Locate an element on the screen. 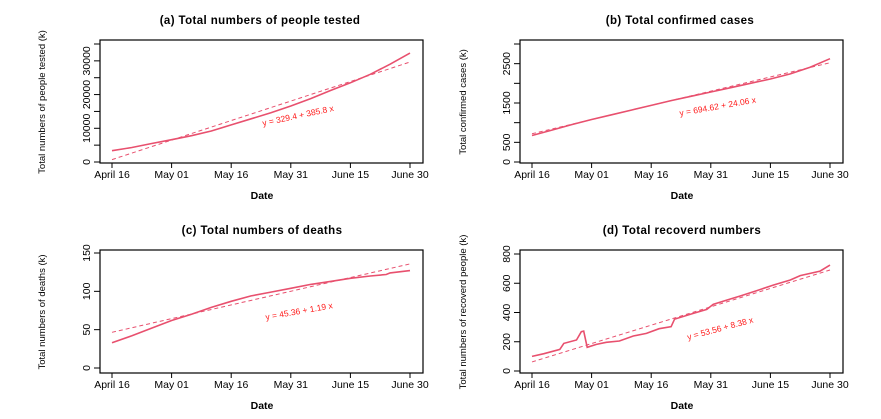 The width and height of the screenshot is (881, 419). y-axis-title: Total numbers of deaths (k) is located at coordinates (42, 311).